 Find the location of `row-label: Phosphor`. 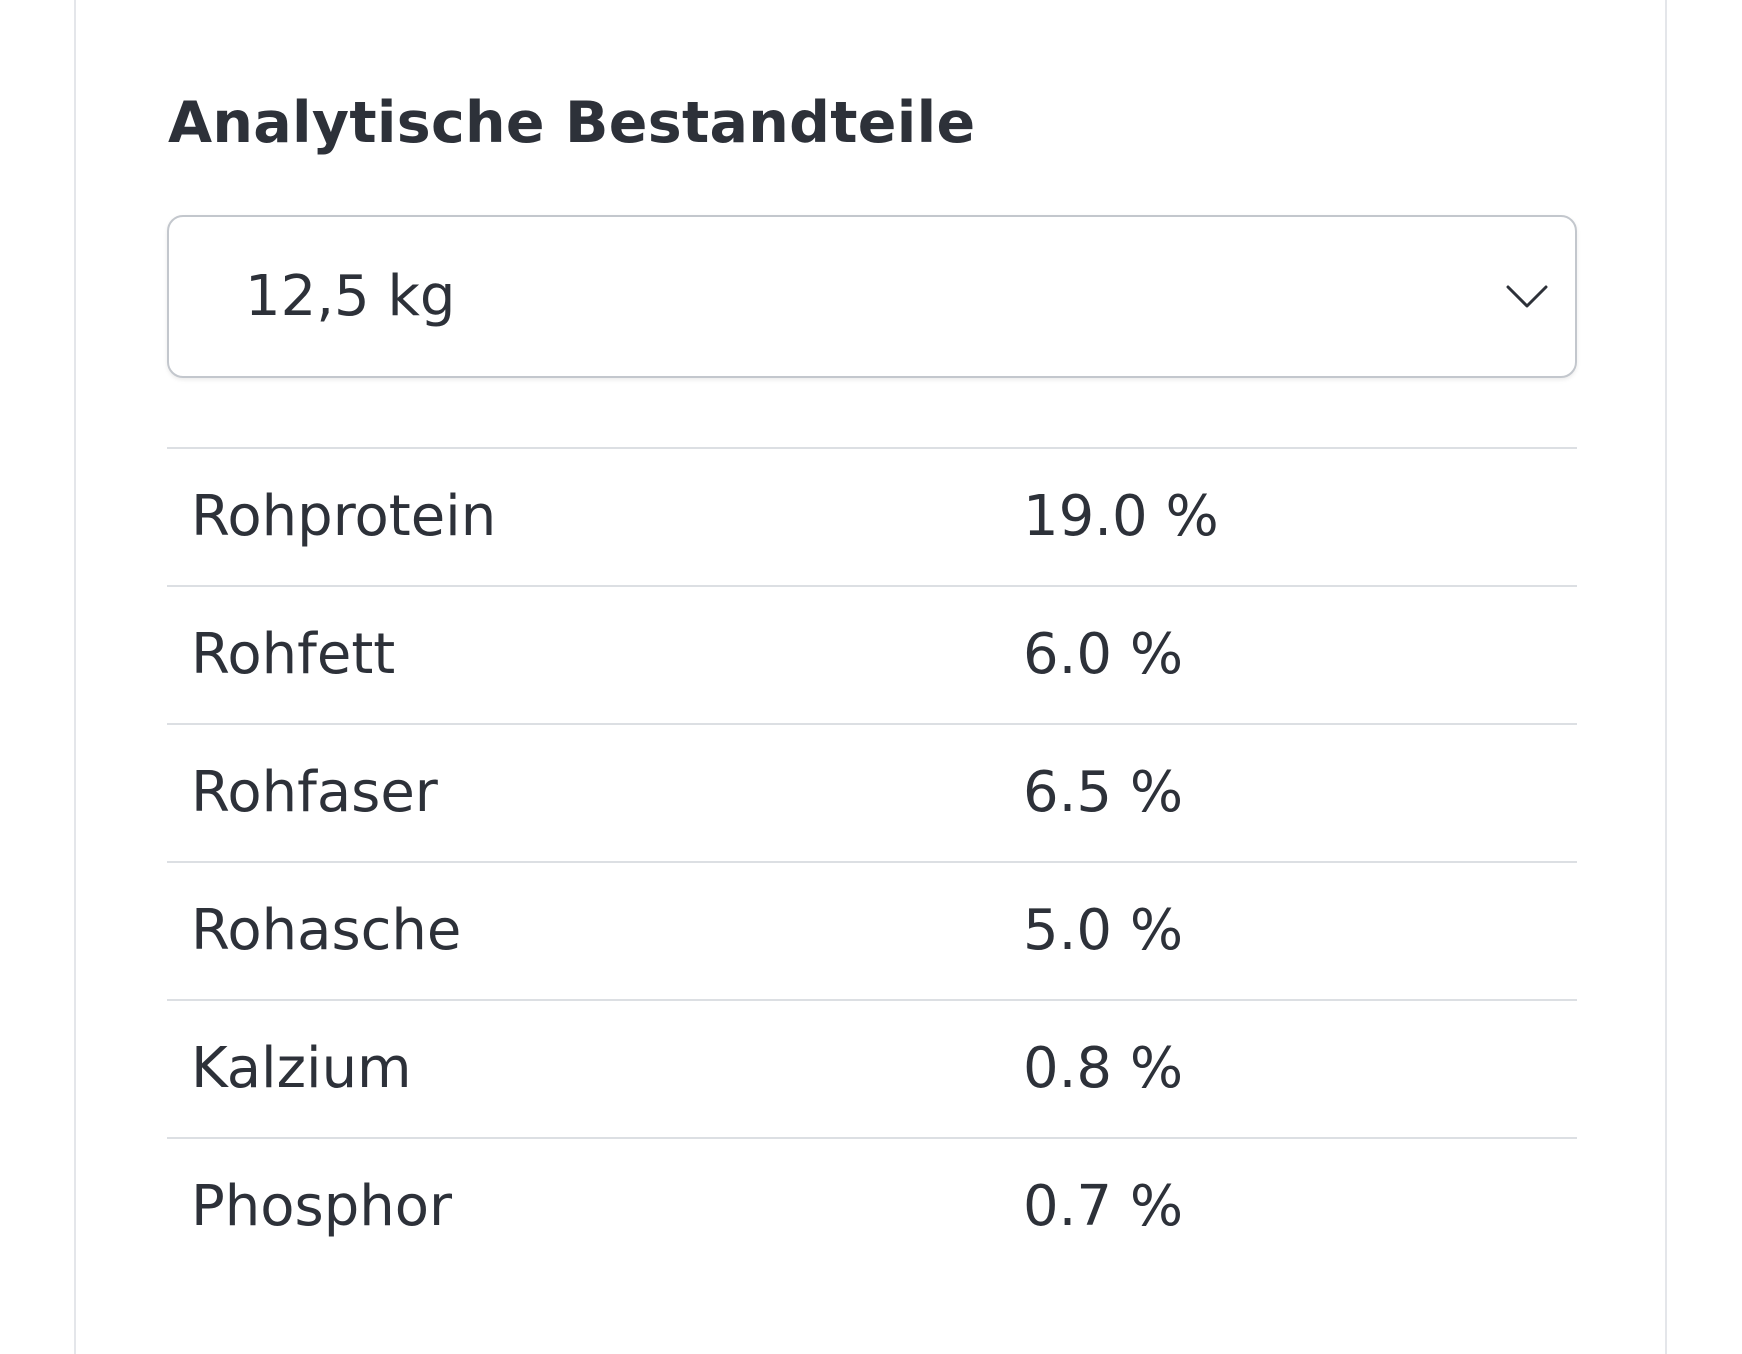

row-label: Phosphor is located at coordinates (322, 1206).